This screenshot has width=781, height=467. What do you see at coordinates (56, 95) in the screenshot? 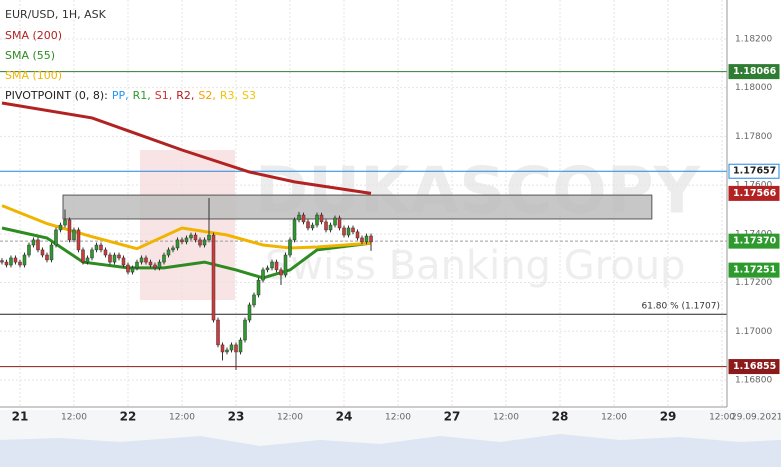
I see `pivot-label: PIVOTPOINT (0, 8):` at bounding box center [56, 95].